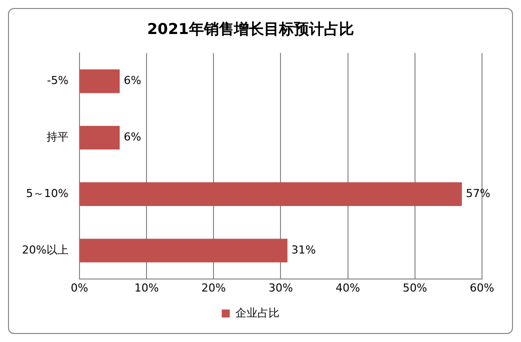  What do you see at coordinates (482, 287) in the screenshot?
I see `x-tick-label: 60%` at bounding box center [482, 287].